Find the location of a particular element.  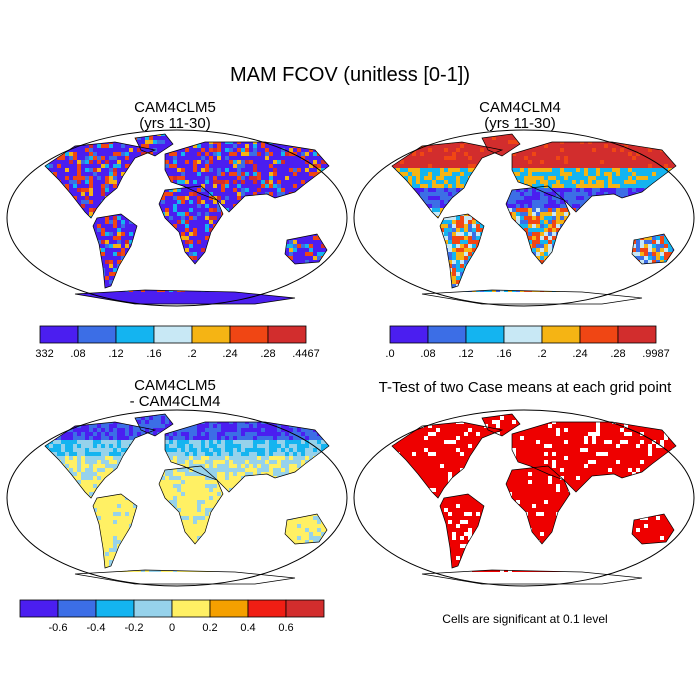

map-cam4clm5 is located at coordinates (177, 218).